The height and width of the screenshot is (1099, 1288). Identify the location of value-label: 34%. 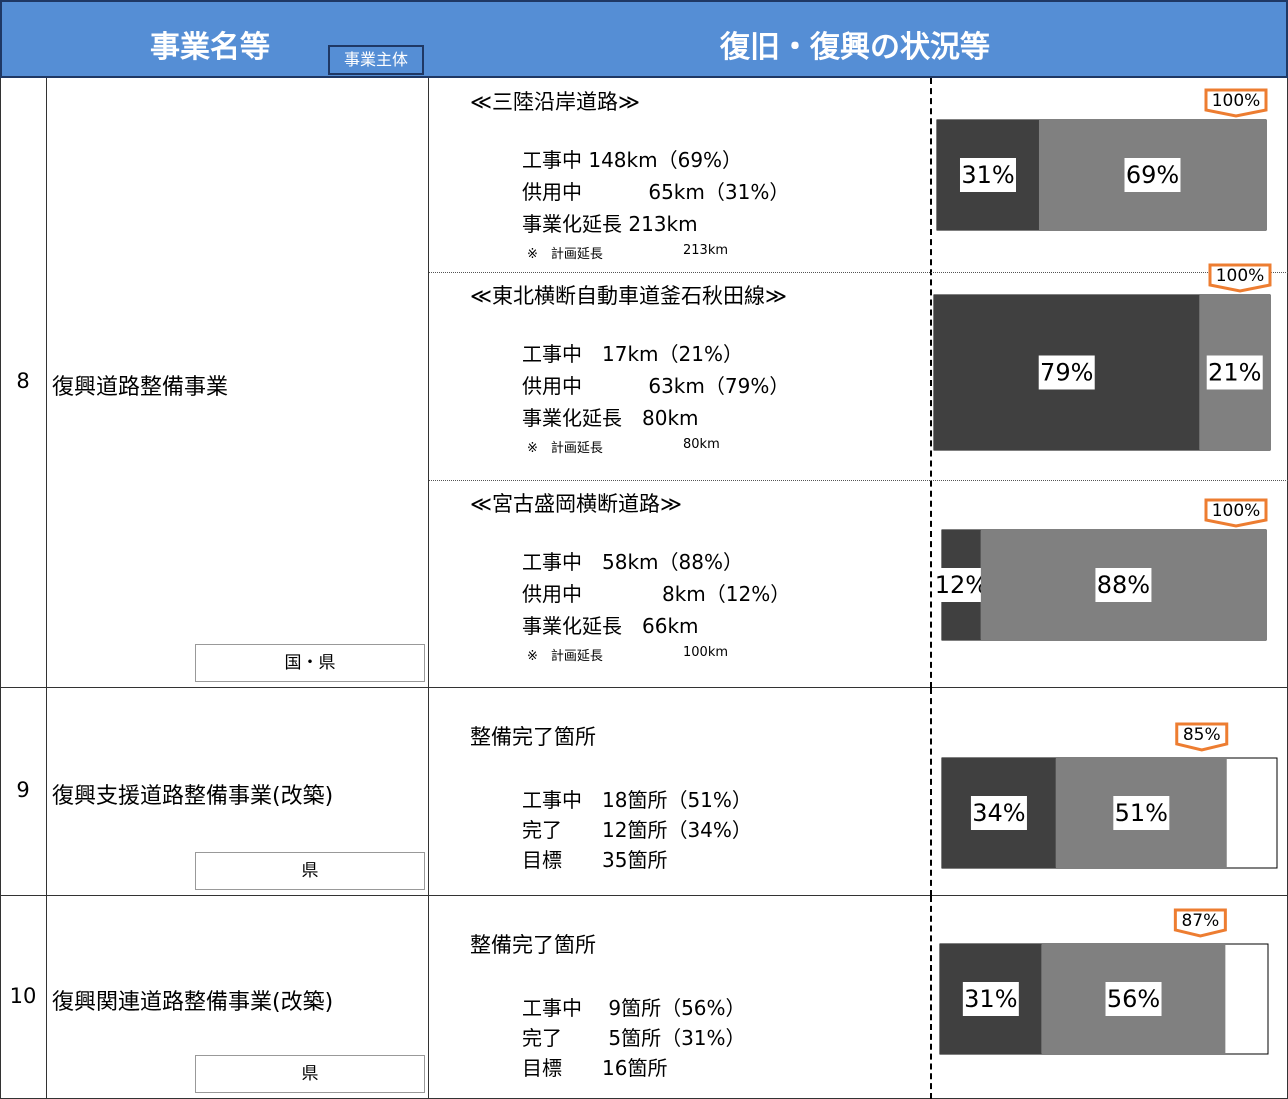
(998, 813).